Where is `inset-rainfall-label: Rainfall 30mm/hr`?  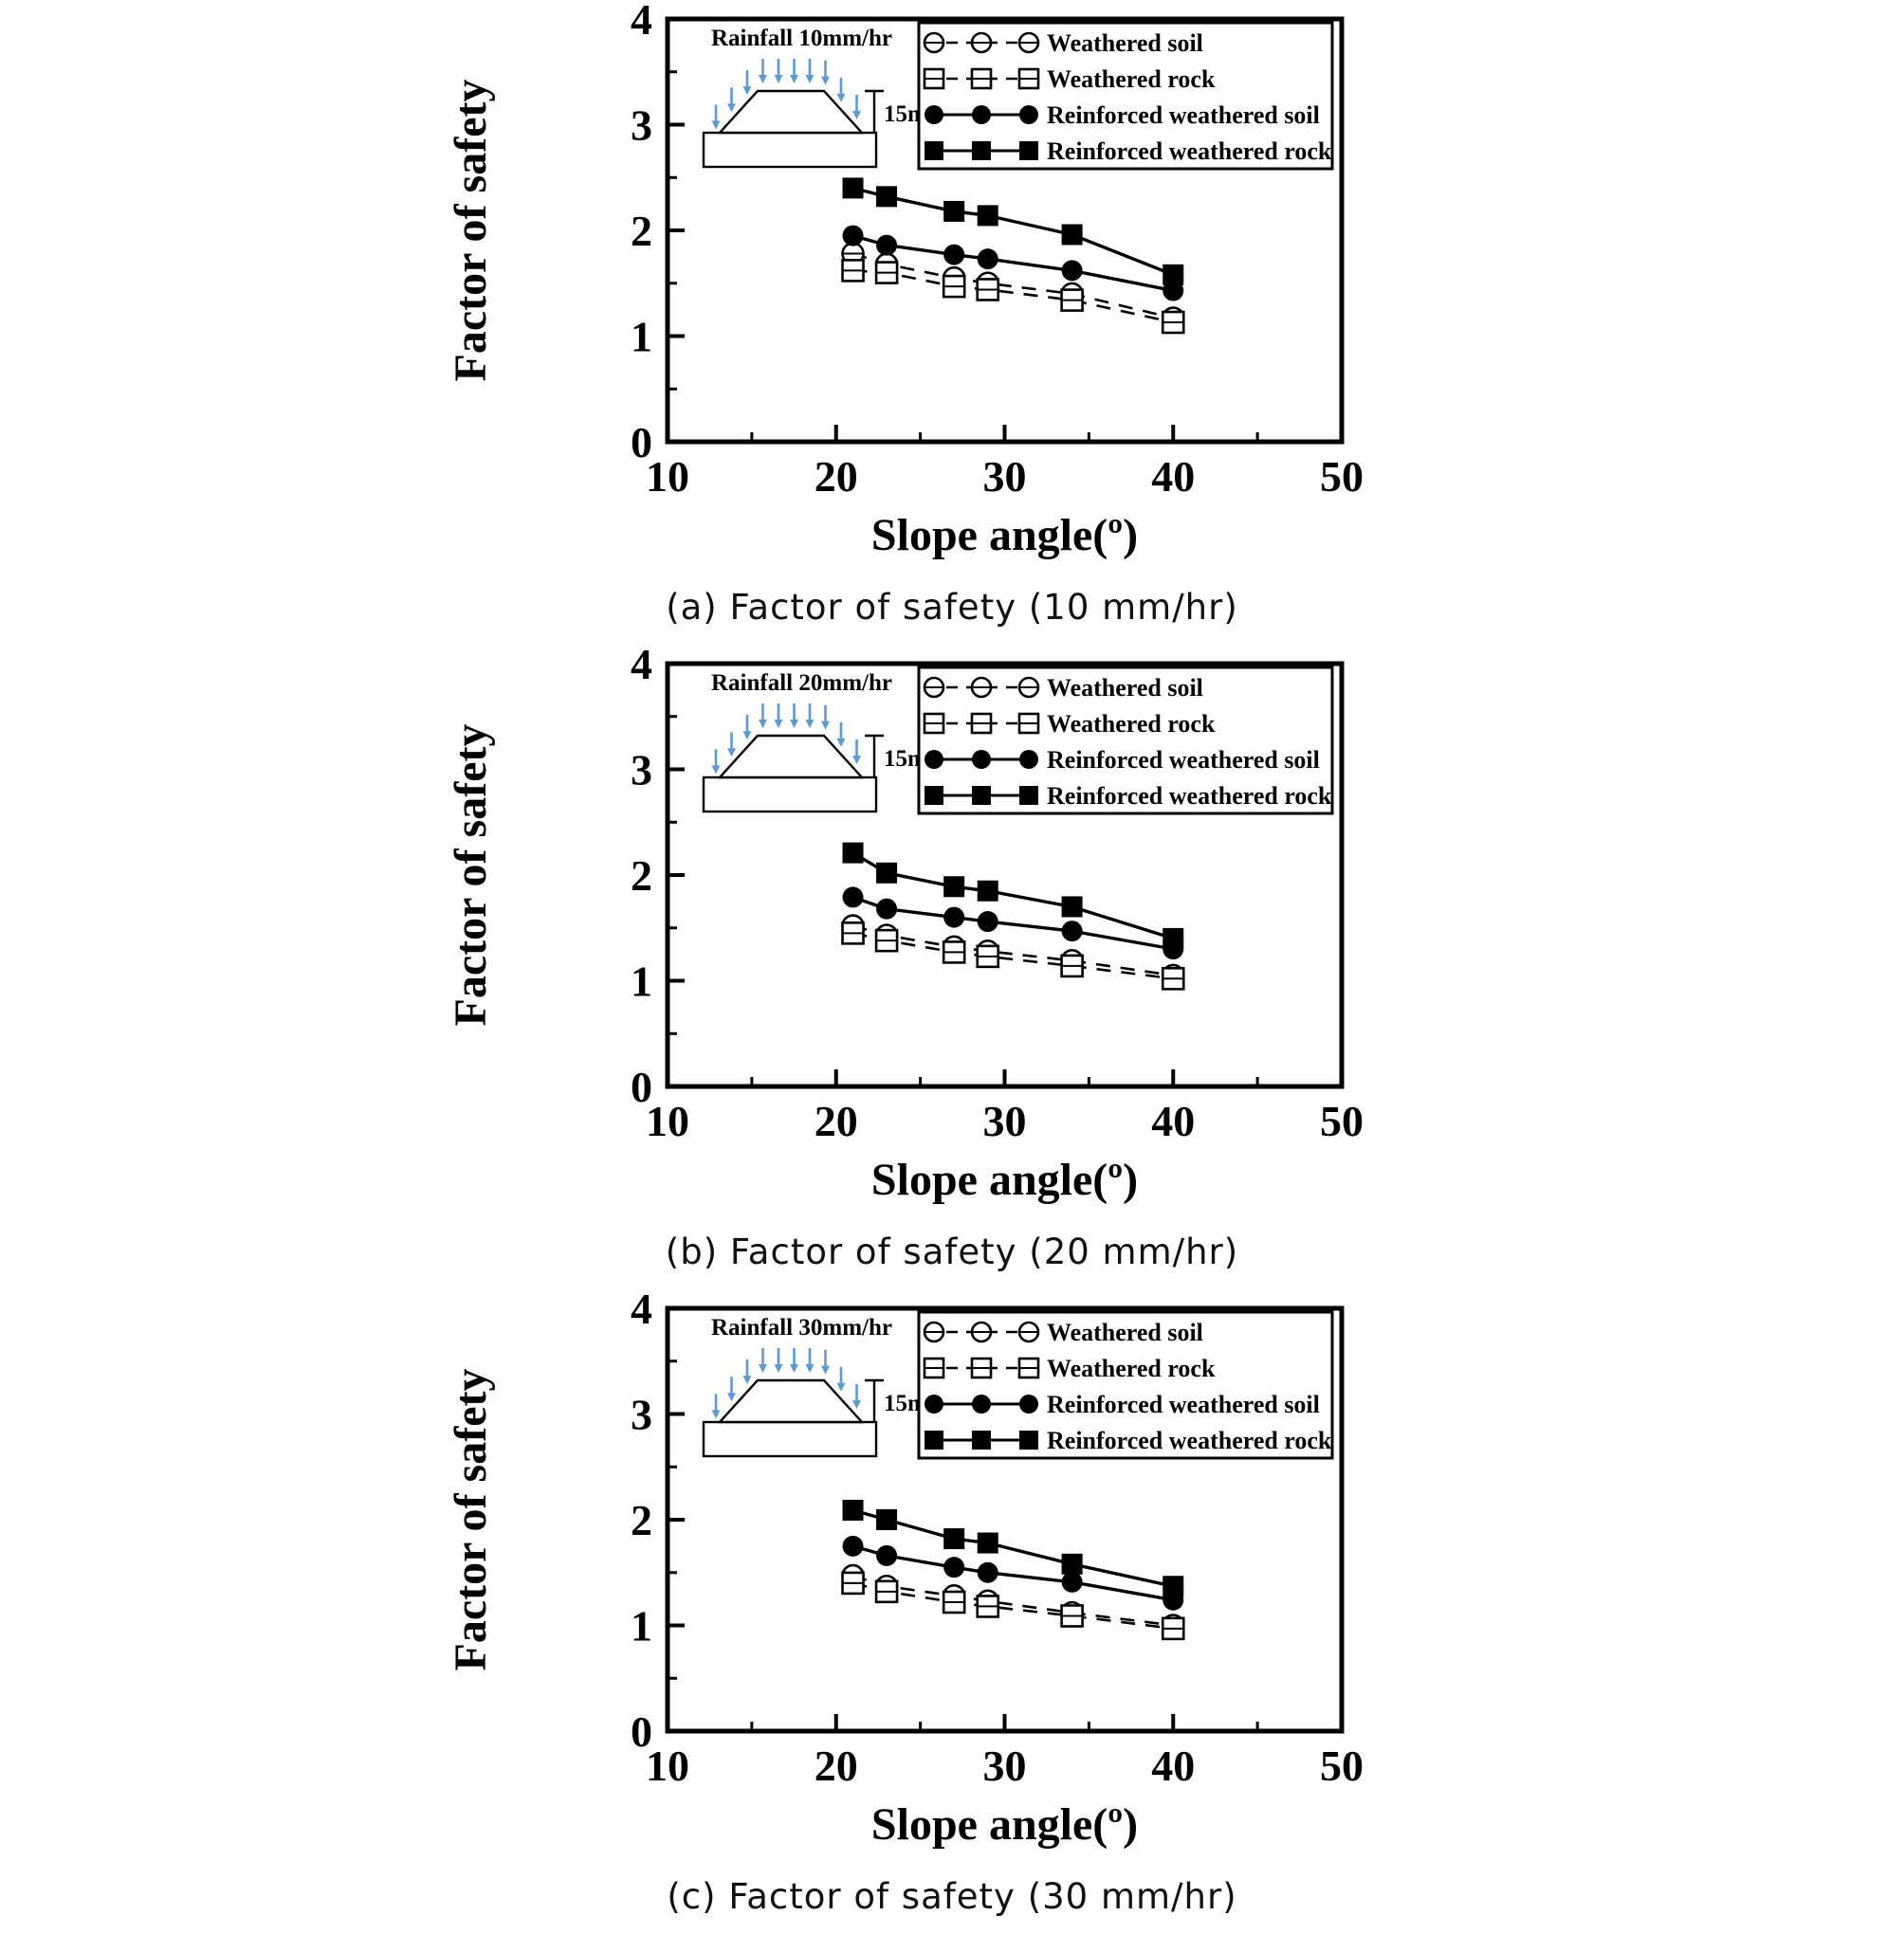
inset-rainfall-label: Rainfall 30mm/hr is located at coordinates (801, 1328).